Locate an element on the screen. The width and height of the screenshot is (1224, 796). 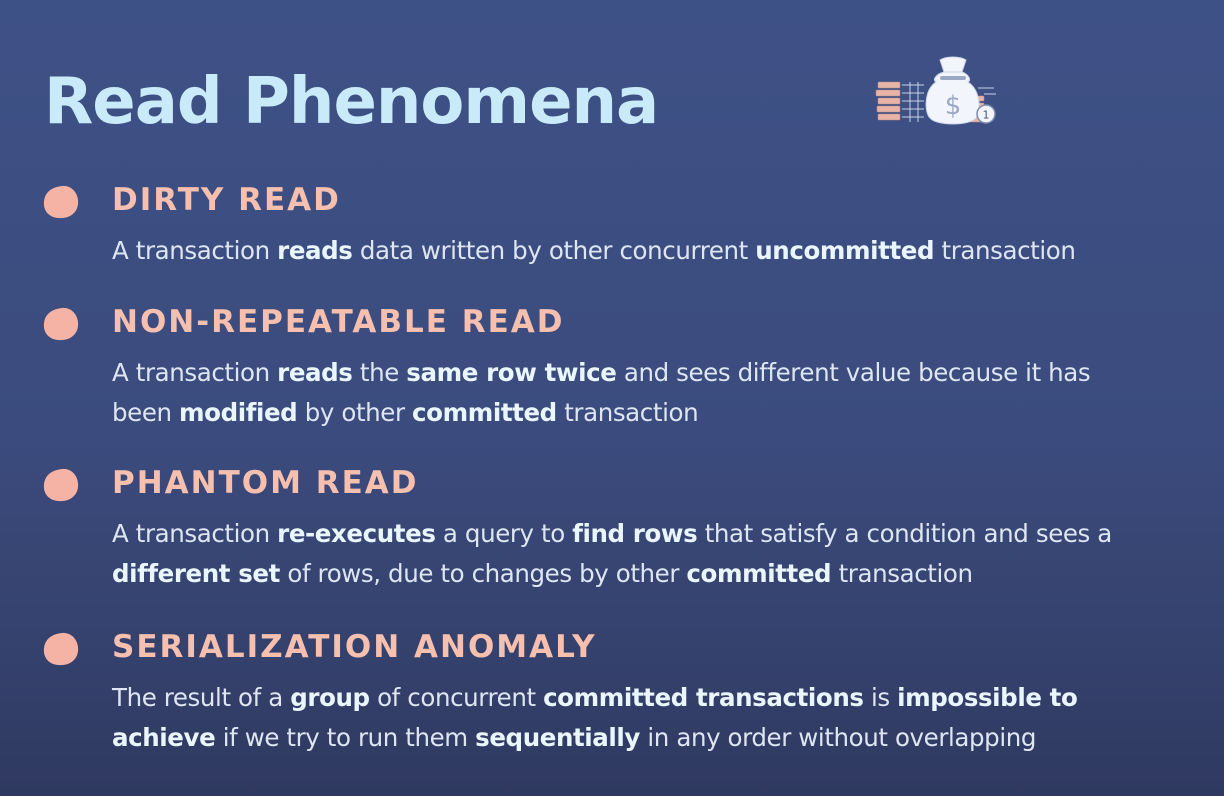
emphasis-text: different set is located at coordinates (196, 573).